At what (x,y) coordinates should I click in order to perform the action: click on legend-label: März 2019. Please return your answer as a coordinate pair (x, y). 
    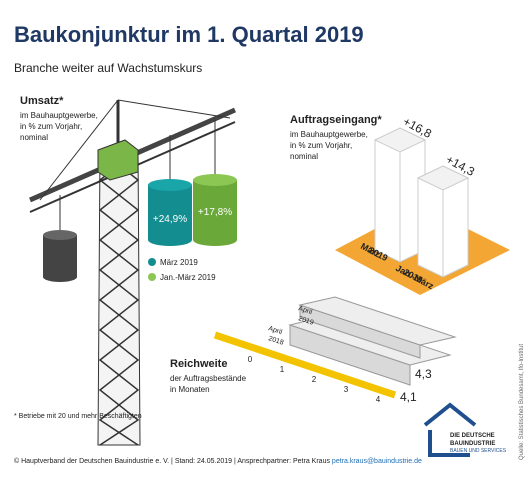
    Looking at the image, I should click on (179, 262).